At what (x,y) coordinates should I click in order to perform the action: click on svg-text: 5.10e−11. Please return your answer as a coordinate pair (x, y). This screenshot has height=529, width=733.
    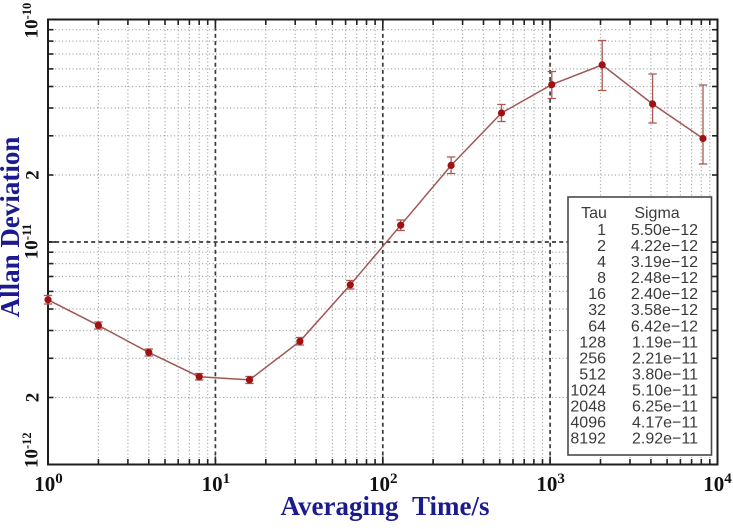
    Looking at the image, I should click on (665, 391).